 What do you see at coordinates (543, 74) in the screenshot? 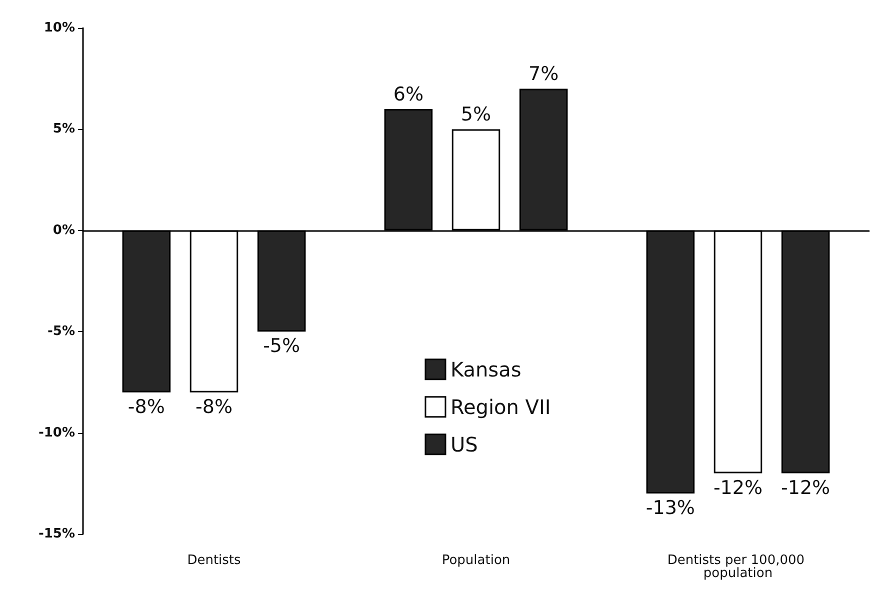
I see `data-label: 7%` at bounding box center [543, 74].